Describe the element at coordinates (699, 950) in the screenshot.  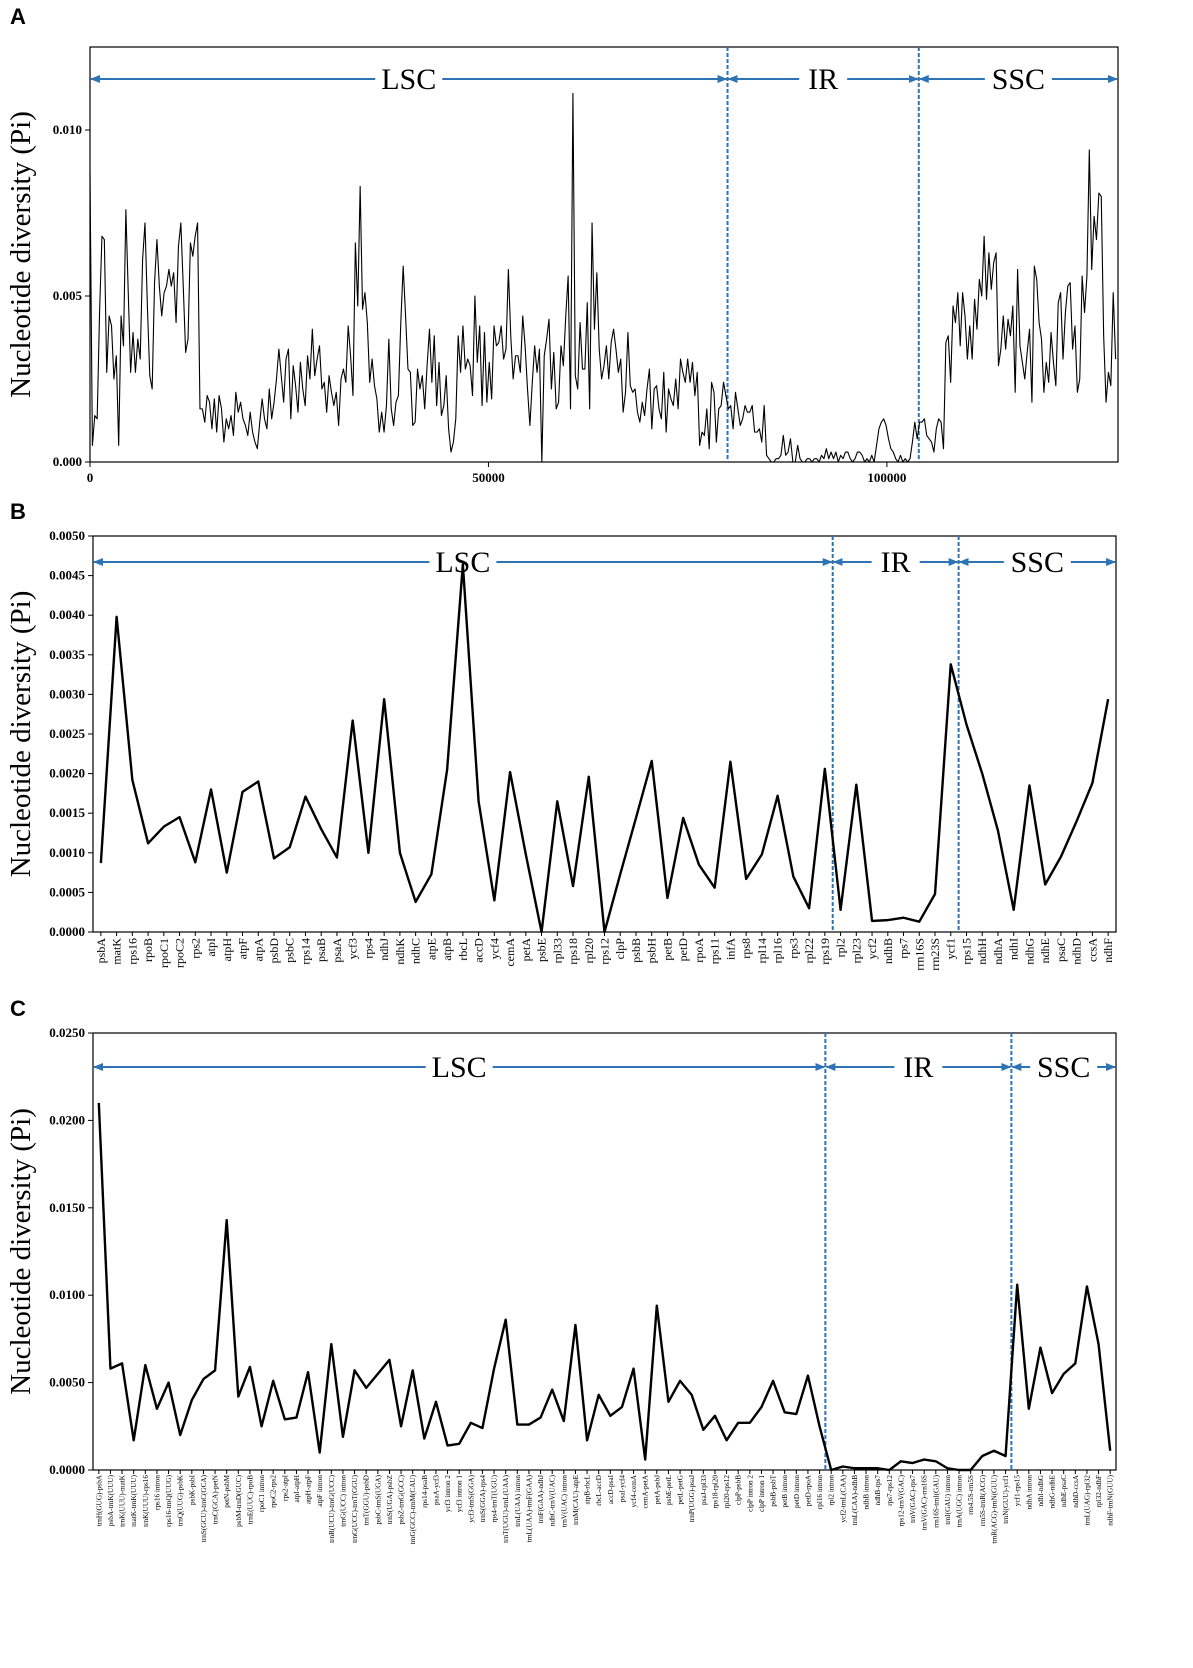
I see `category-label: rpoA` at that location.